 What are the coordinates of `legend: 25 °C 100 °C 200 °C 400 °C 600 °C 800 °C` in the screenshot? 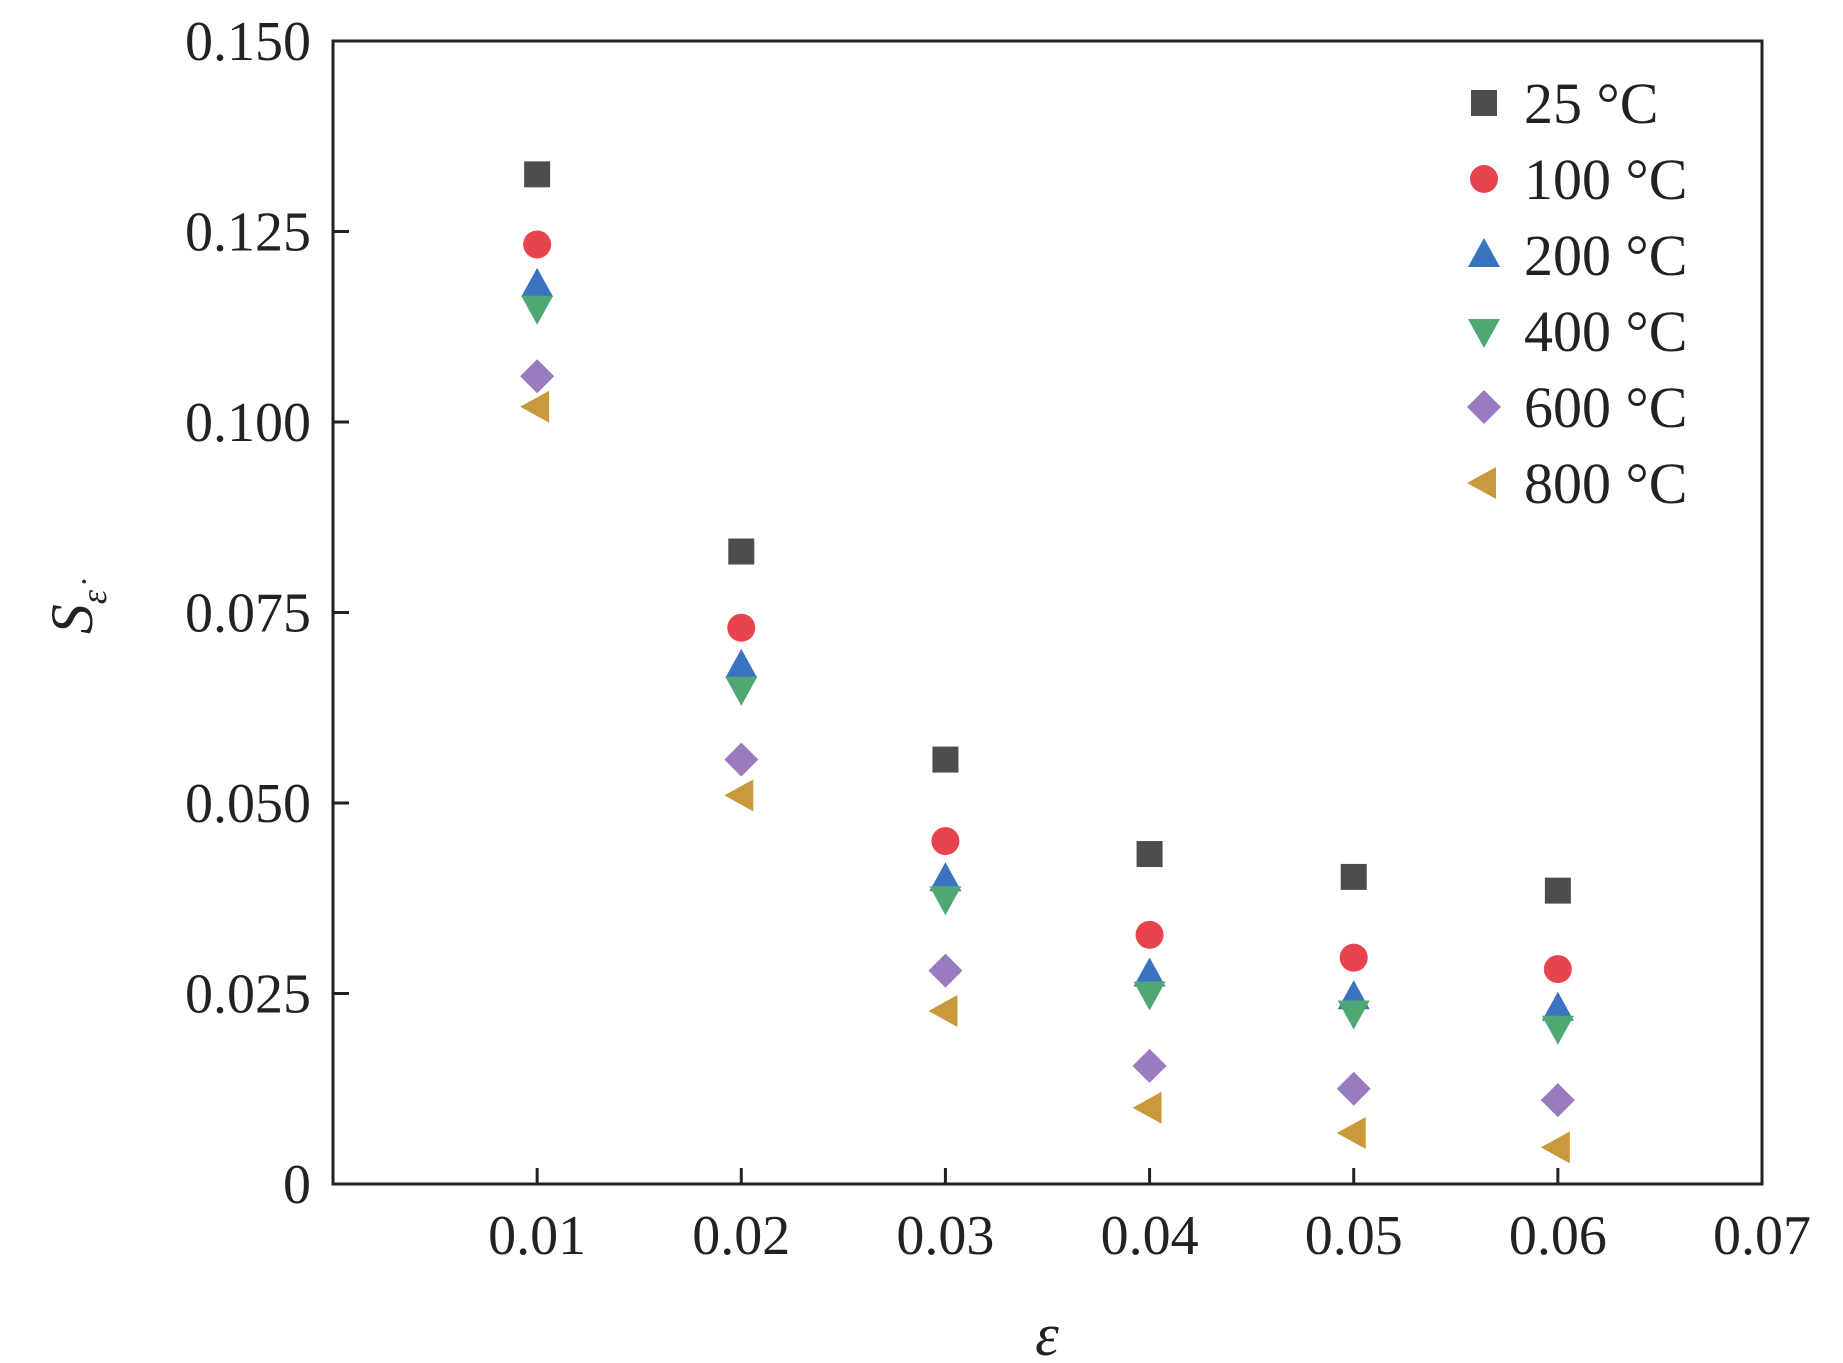 It's located at (1577, 293).